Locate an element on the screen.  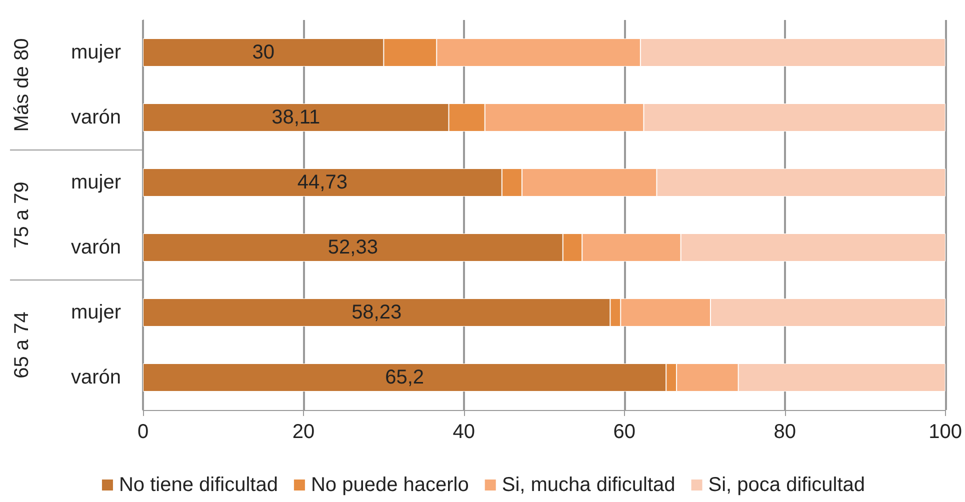
data-label: 44,73 is located at coordinates (322, 183).